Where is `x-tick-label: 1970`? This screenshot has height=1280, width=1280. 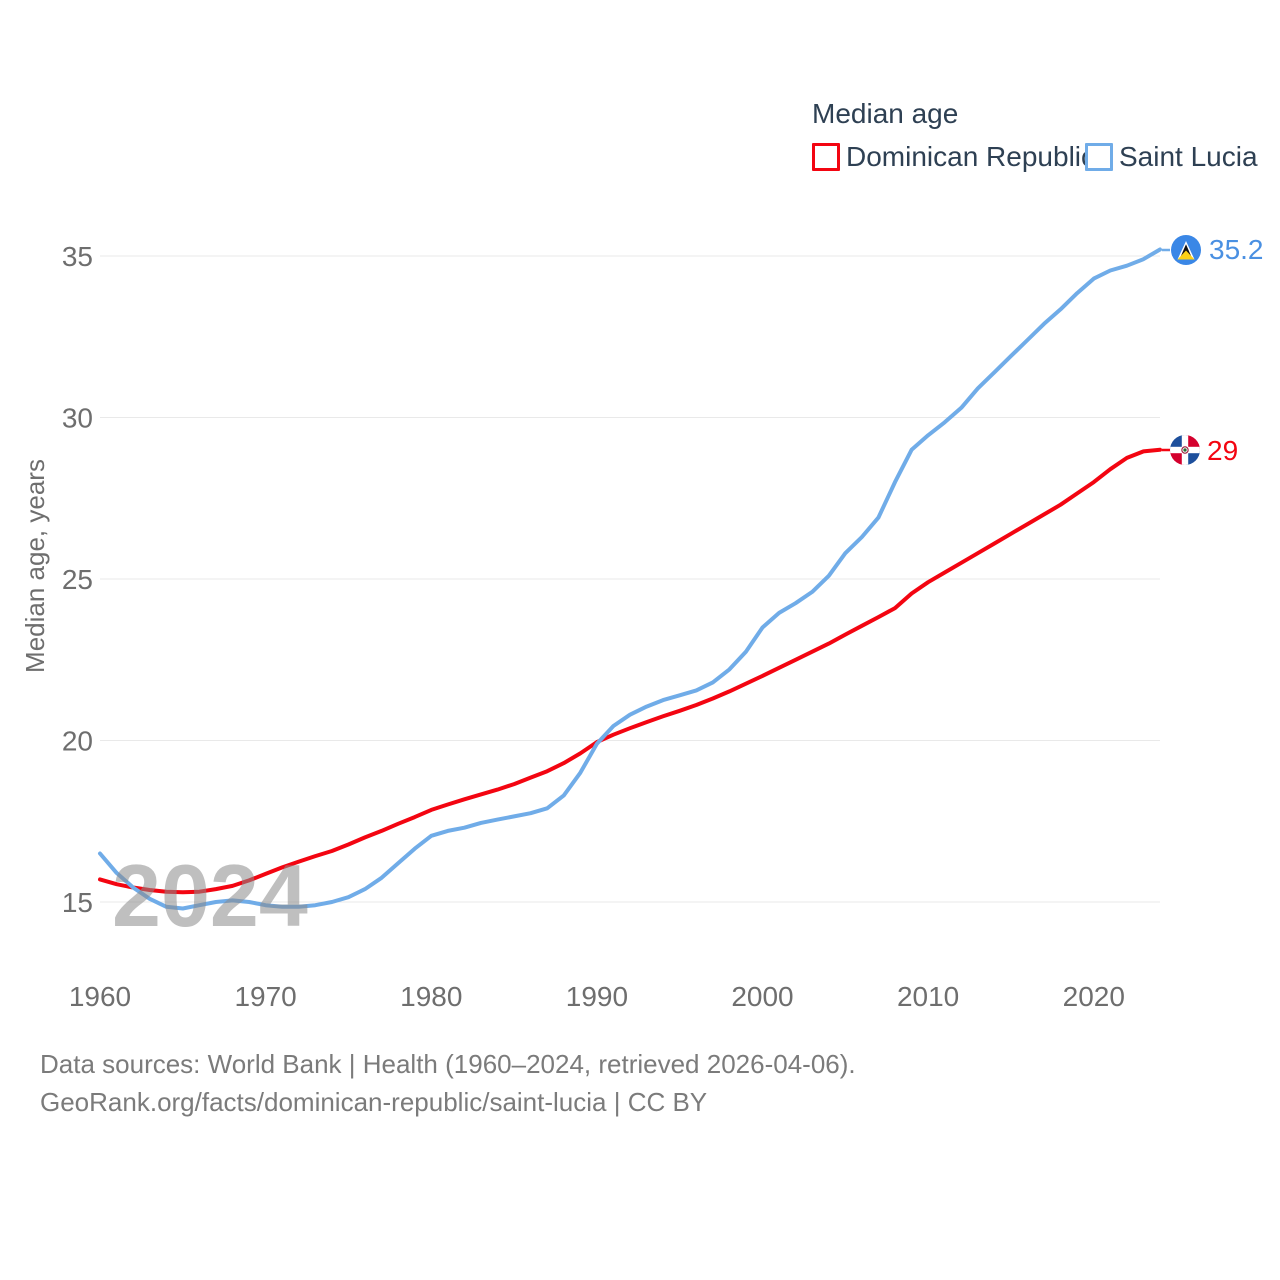 x-tick-label: 1970 is located at coordinates (265, 996).